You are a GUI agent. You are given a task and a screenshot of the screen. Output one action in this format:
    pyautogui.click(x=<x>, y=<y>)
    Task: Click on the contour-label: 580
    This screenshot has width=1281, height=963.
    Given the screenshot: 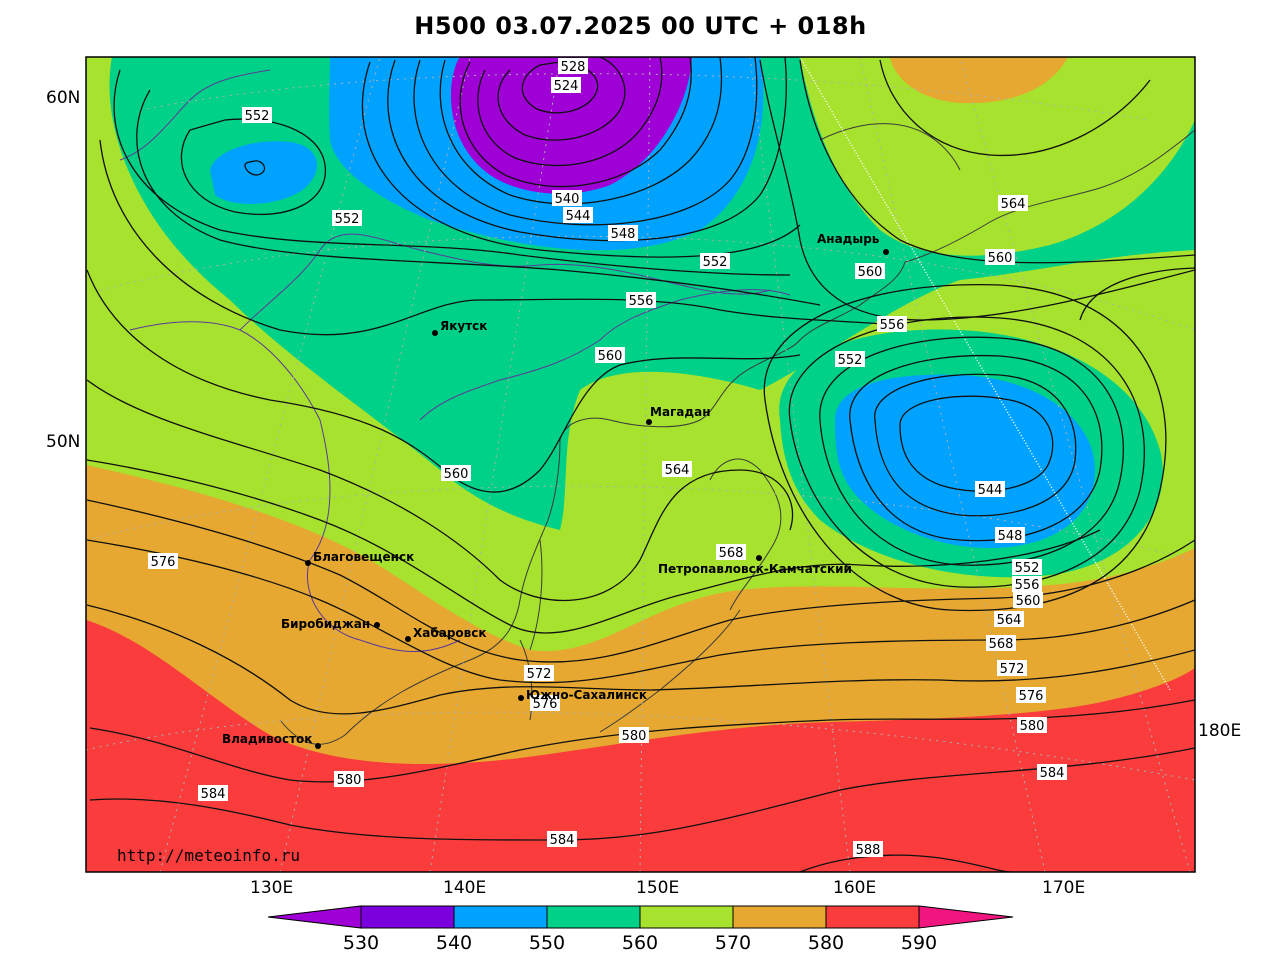 What is the action you would take?
    pyautogui.click(x=634, y=735)
    